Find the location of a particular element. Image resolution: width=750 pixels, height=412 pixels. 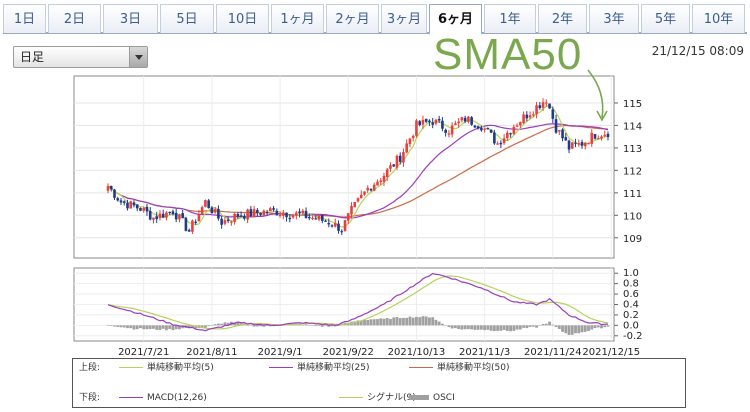

tab-10: 2年 is located at coordinates (562, 18).